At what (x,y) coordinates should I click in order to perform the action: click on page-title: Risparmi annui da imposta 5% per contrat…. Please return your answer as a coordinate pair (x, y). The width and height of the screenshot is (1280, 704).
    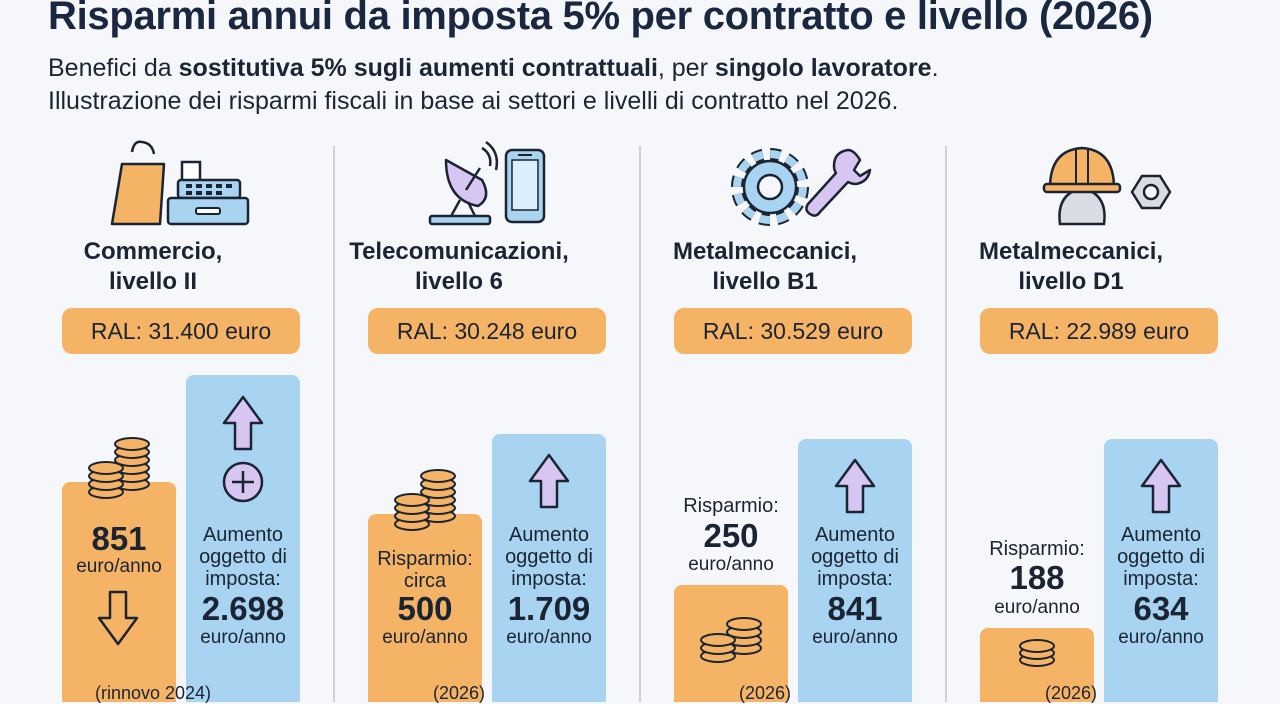
    Looking at the image, I should click on (600, 19).